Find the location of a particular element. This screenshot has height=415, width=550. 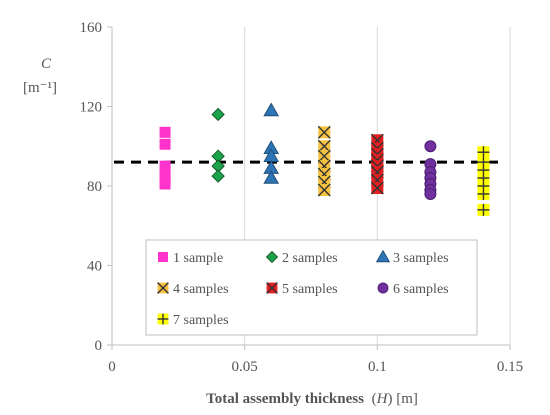

legend-label-5: 5 samples is located at coordinates (310, 289).